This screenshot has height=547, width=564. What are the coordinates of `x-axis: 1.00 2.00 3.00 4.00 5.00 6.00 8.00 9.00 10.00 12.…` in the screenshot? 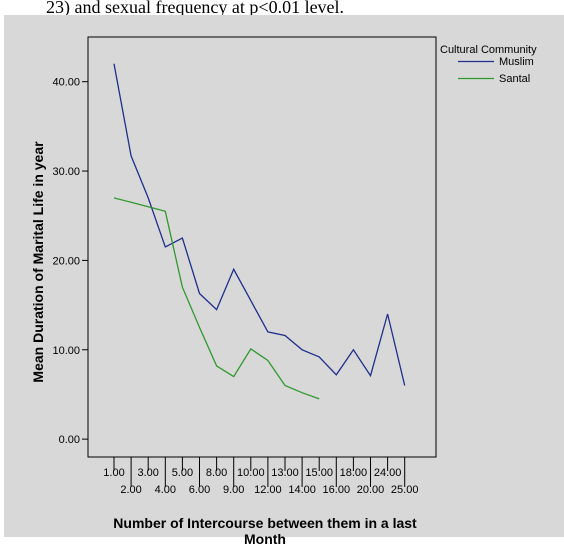 It's located at (260, 476).